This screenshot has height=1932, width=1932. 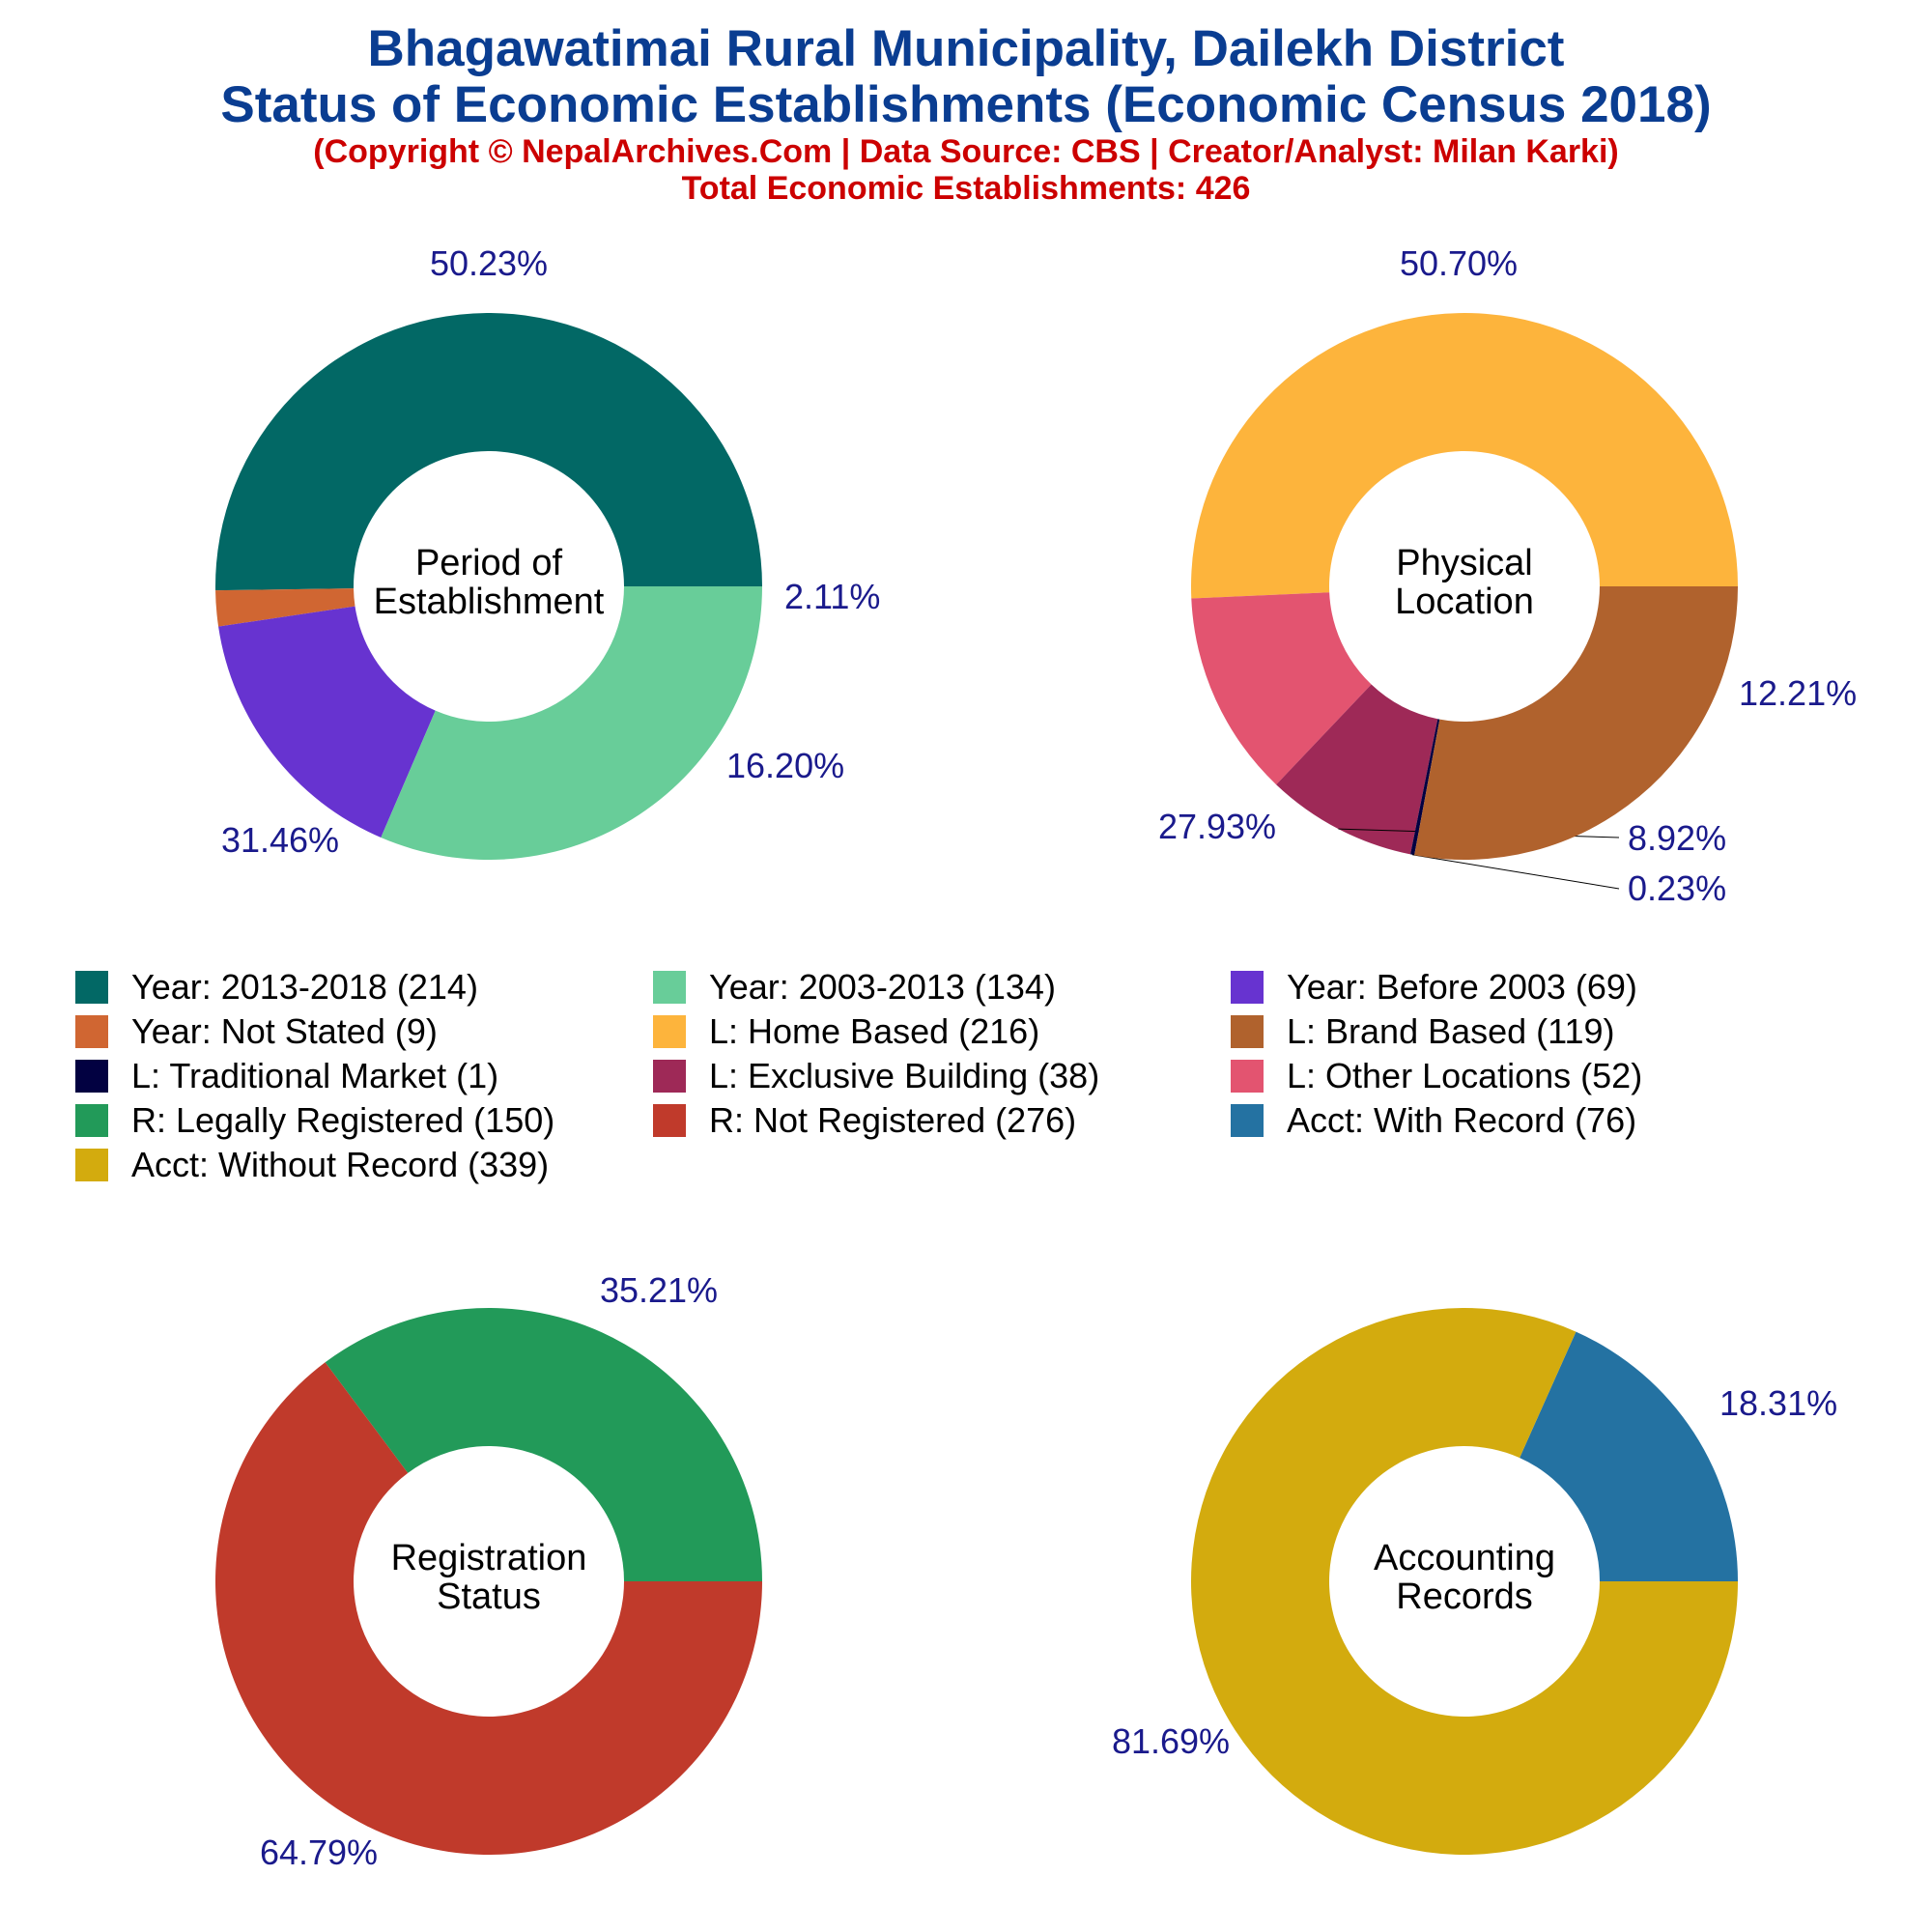 What do you see at coordinates (874, 1031) in the screenshot?
I see `legend-label: L: Home Based (216)` at bounding box center [874, 1031].